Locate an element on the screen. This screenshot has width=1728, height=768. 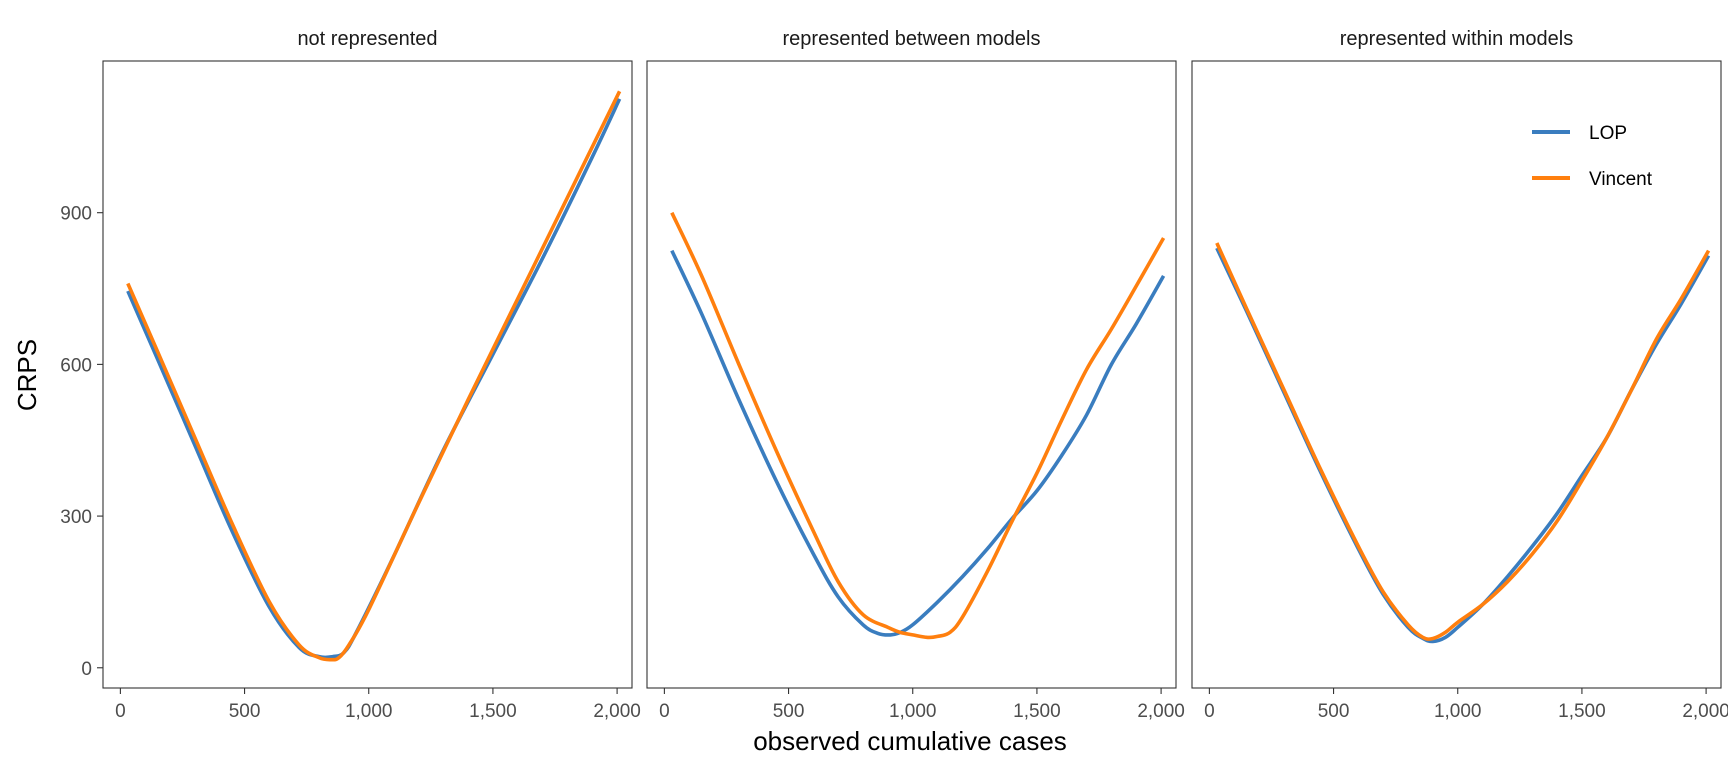
panel-title: not represented is located at coordinates (367, 39).